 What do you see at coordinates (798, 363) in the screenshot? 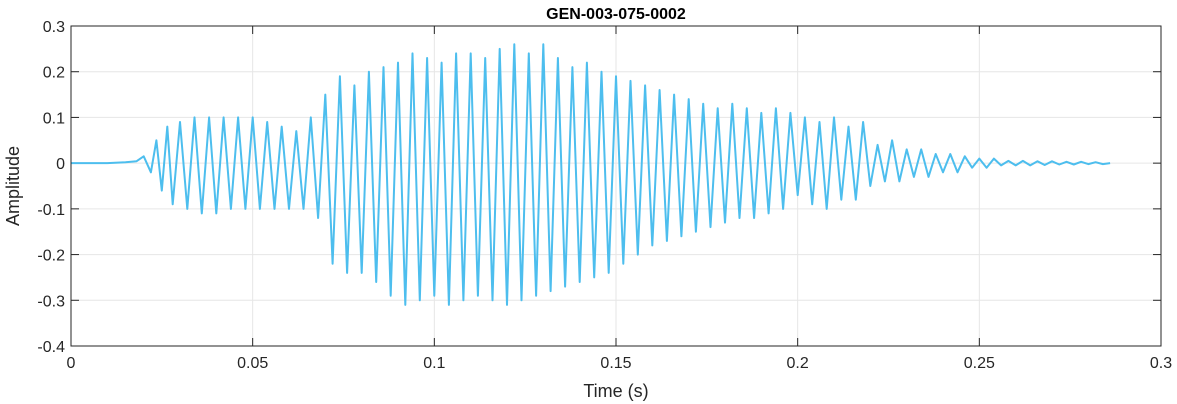
I see `x-tick-label: 0.2` at bounding box center [798, 363].